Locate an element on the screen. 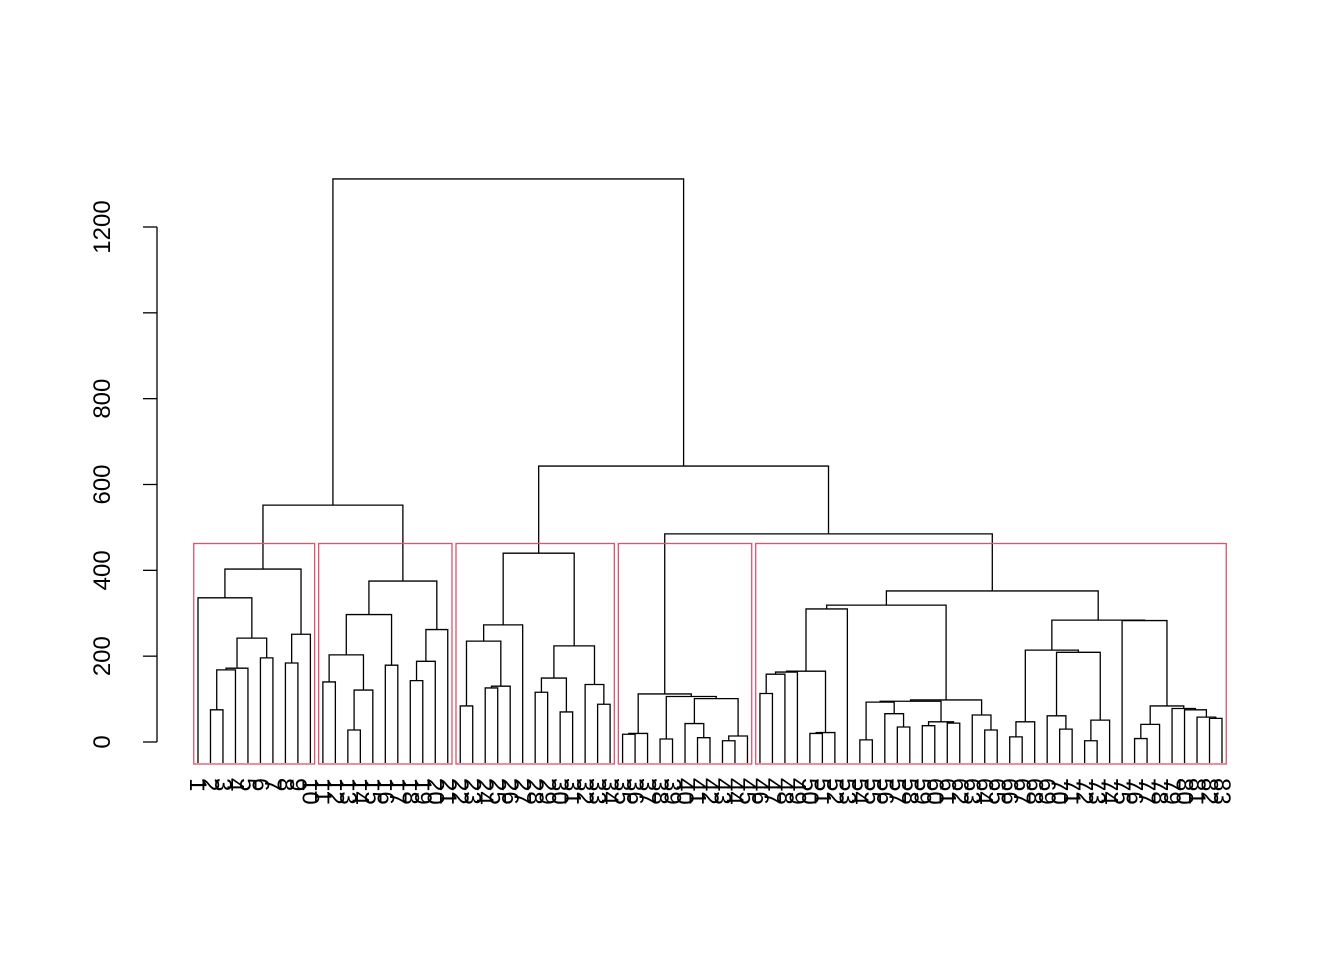 This screenshot has width=1344, height=965. leaf-label: 69 is located at coordinates (1046, 791).